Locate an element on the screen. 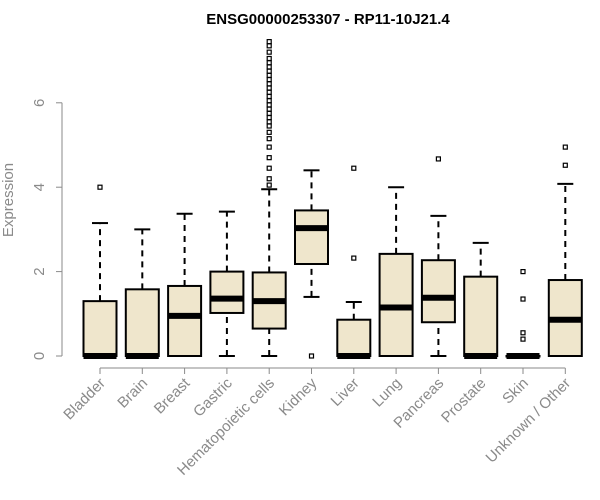  x-tick-label: Lung is located at coordinates (387, 393).